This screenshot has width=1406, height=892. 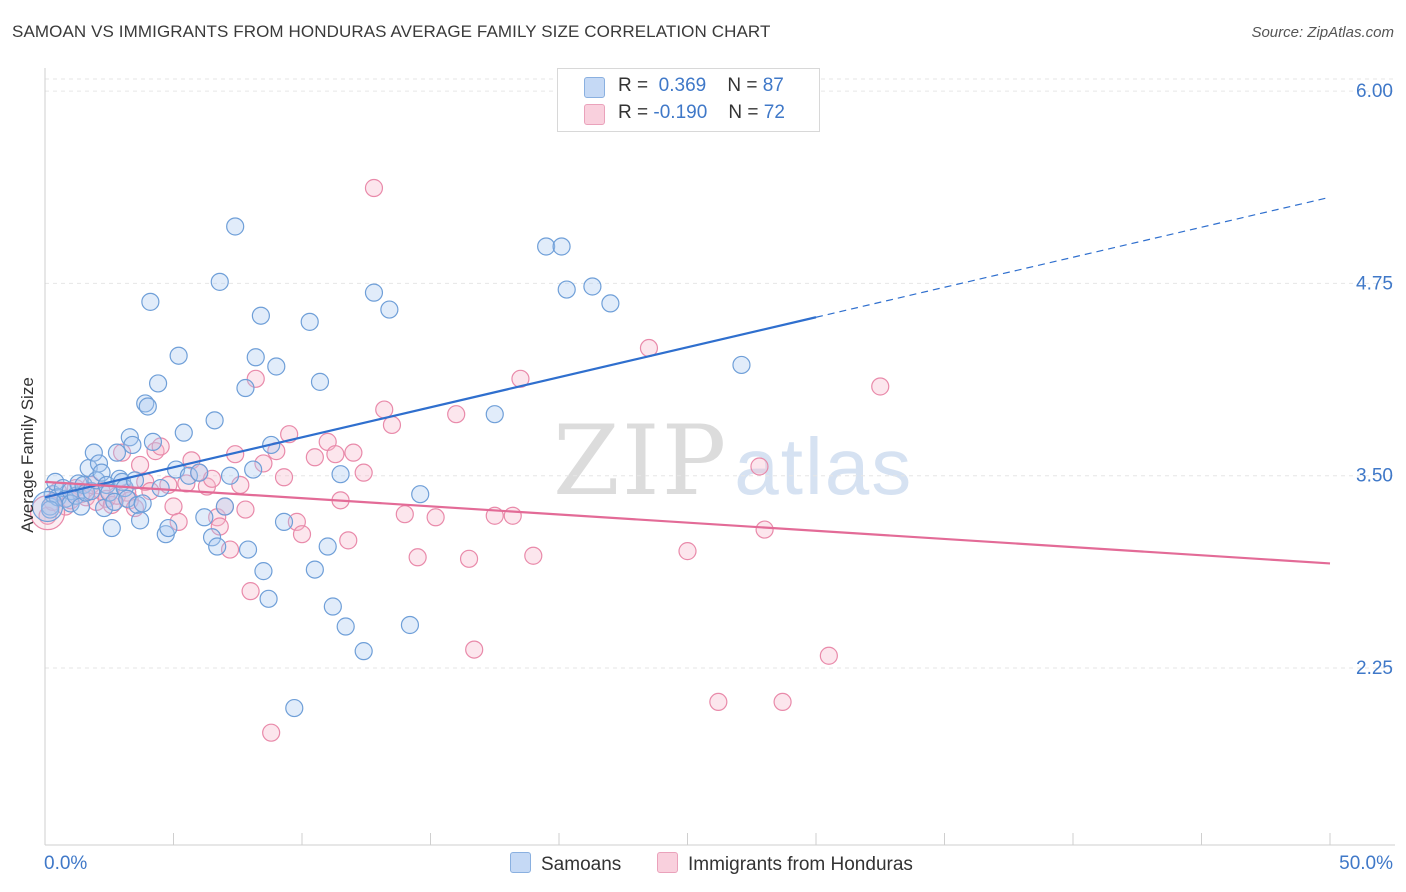 I want to click on legend-text-samoans: R = 0.369 N = 87, so click(x=701, y=86).